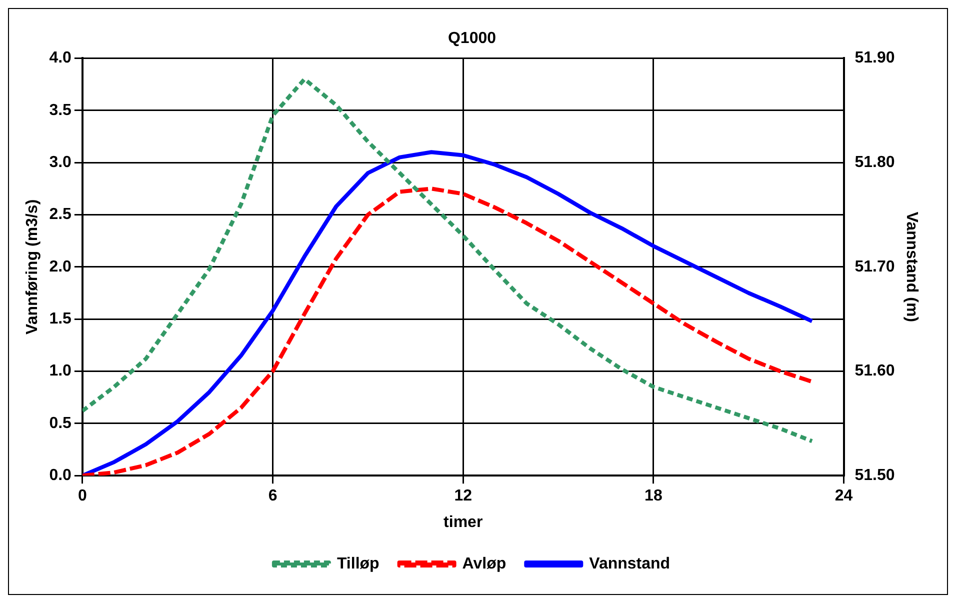  What do you see at coordinates (60, 423) in the screenshot?
I see `y-tick-label: 0.5` at bounding box center [60, 423].